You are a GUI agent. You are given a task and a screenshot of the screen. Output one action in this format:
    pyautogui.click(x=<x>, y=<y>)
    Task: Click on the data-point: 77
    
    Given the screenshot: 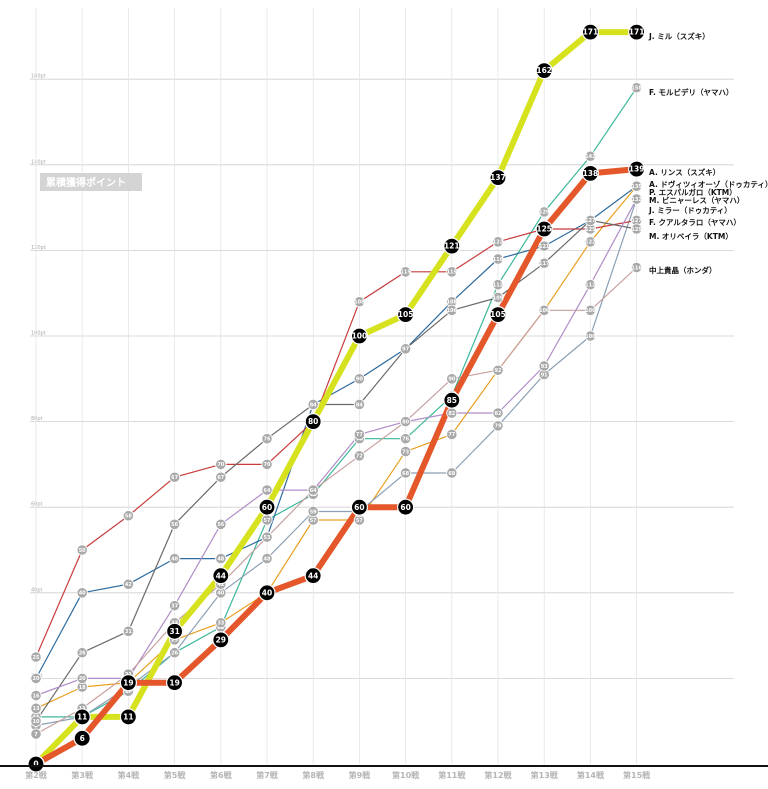 What is the action you would take?
    pyautogui.click(x=452, y=434)
    